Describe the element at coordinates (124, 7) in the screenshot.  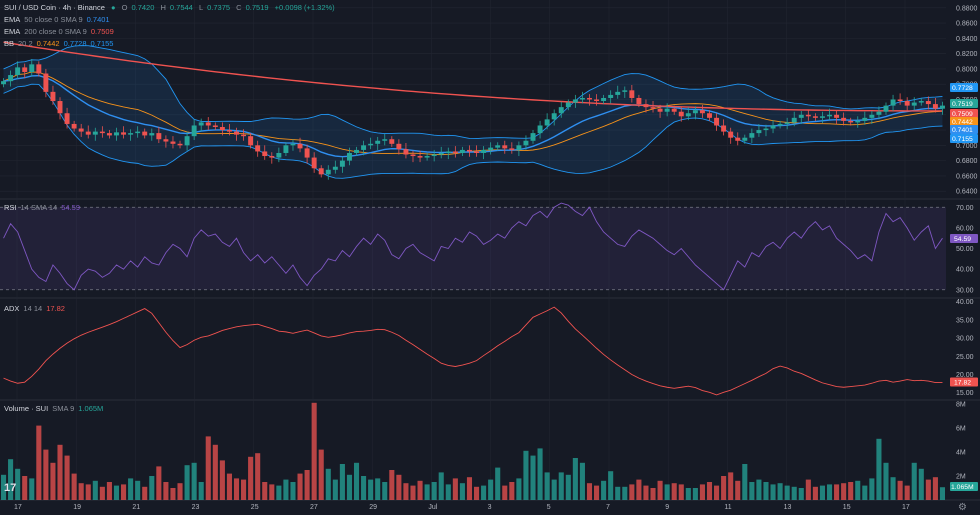
I see `ohlc-o-label: O` at that location.